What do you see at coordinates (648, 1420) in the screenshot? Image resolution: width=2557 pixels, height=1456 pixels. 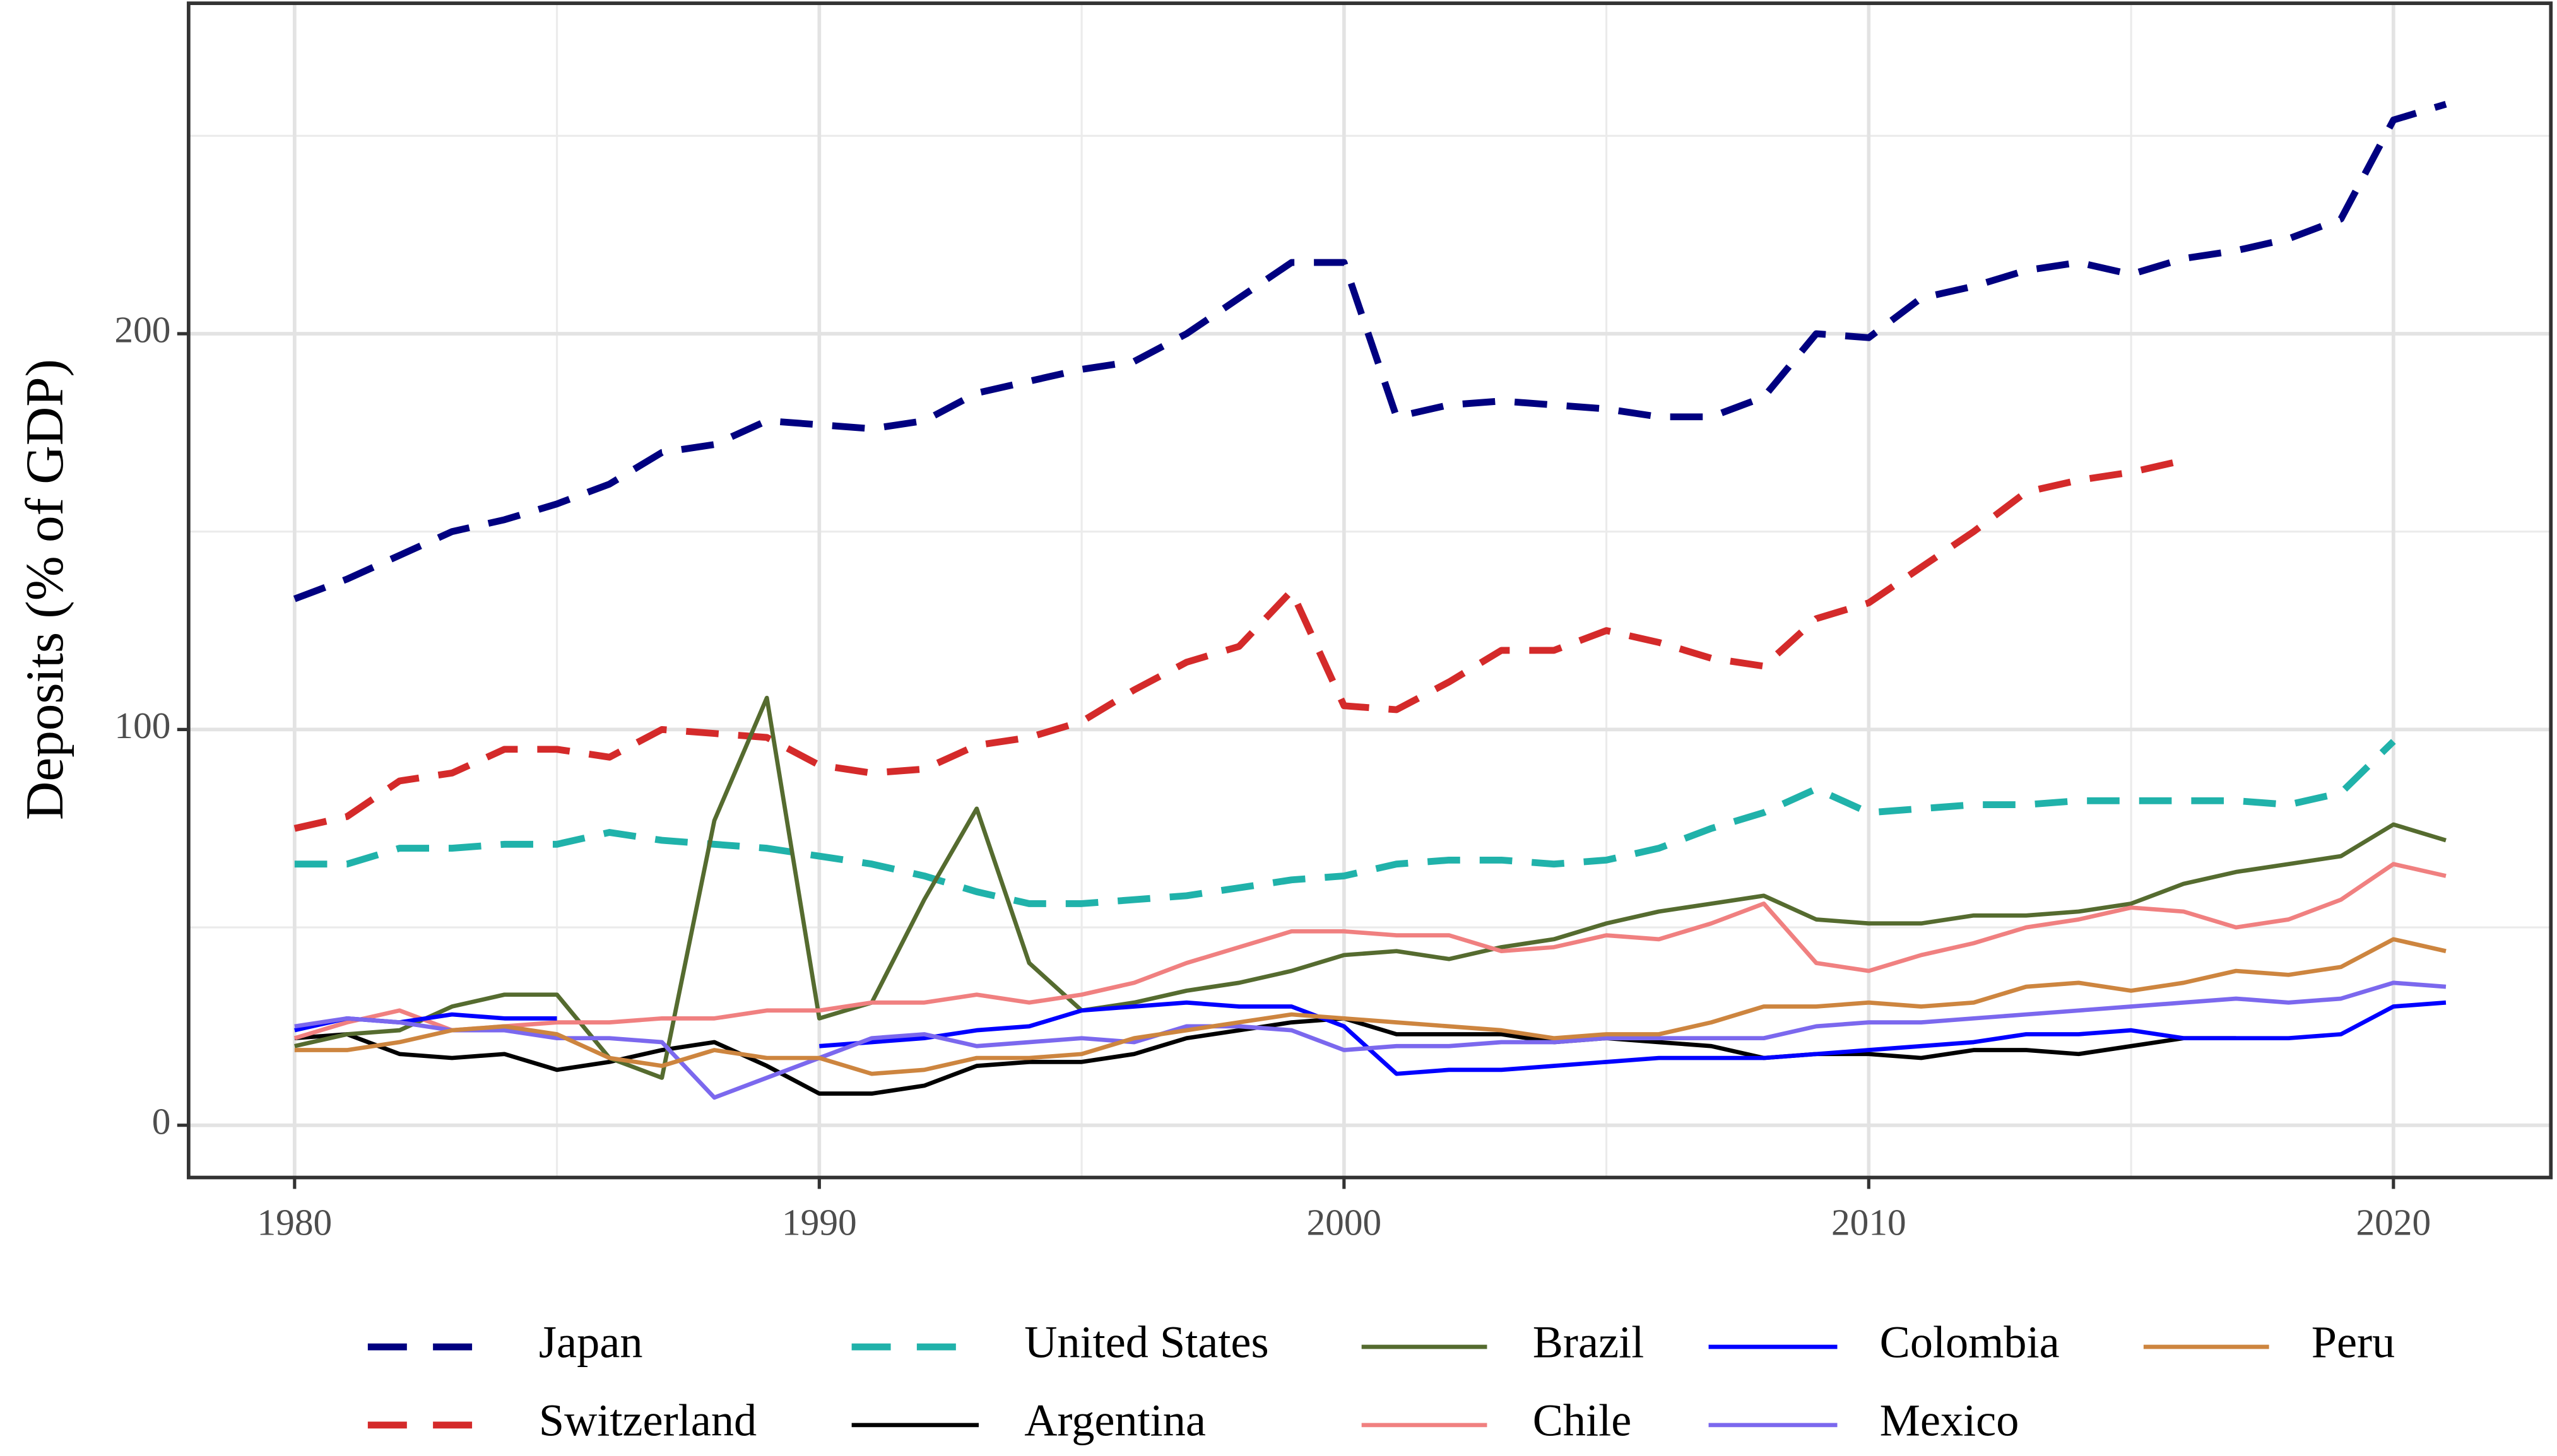 I see `legend-label: Switzerland` at bounding box center [648, 1420].